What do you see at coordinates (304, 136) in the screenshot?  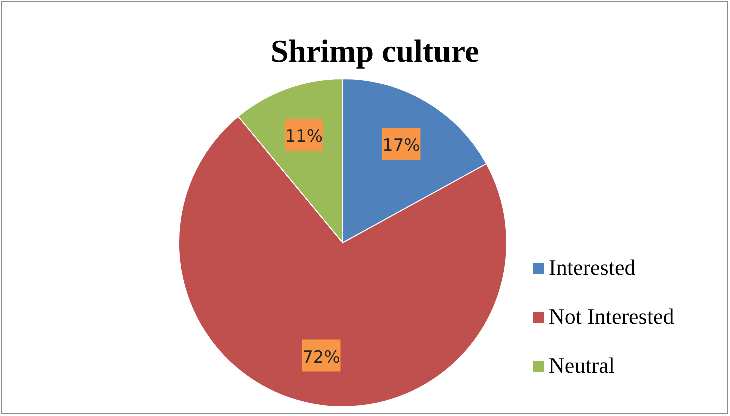 I see `data-label: 11%` at bounding box center [304, 136].